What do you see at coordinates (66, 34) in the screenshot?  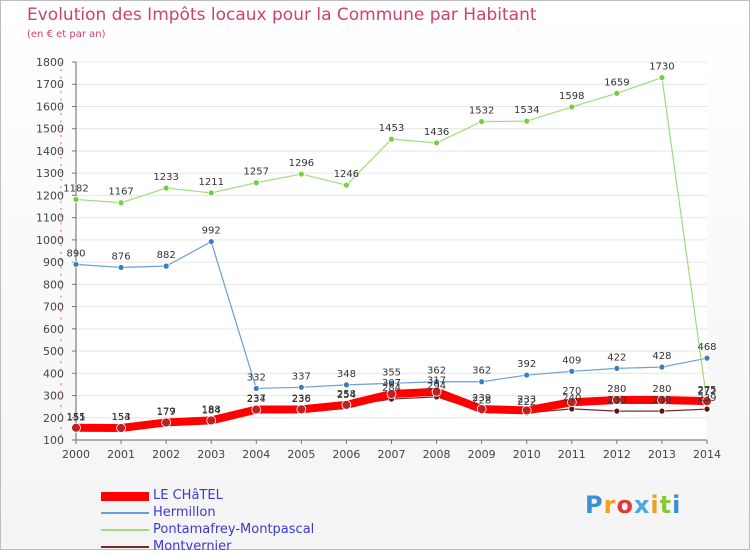 I see `chart-subtitle: (en € et par an)` at bounding box center [66, 34].